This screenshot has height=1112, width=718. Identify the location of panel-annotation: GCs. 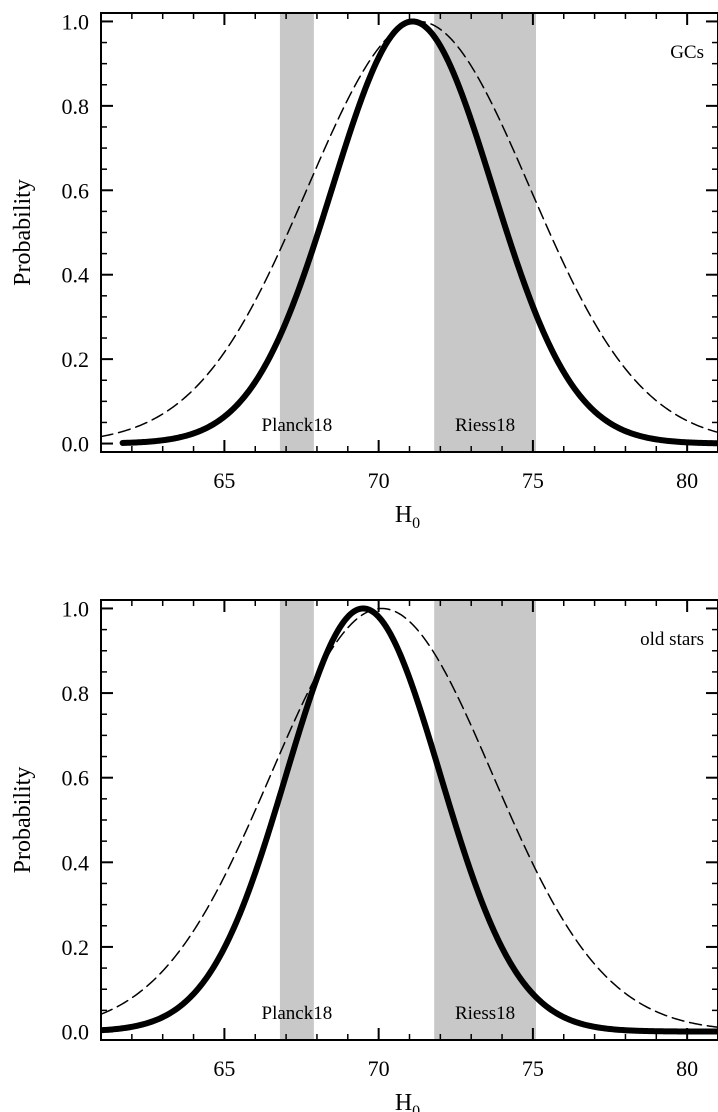
(687, 52).